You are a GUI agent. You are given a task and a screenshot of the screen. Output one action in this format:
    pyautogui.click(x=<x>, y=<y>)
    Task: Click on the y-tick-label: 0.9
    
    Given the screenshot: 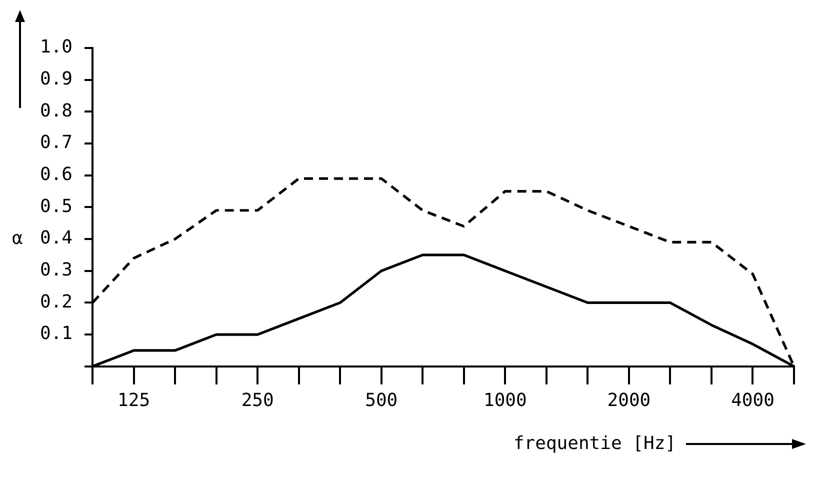 What is the action you would take?
    pyautogui.click(x=56, y=79)
    